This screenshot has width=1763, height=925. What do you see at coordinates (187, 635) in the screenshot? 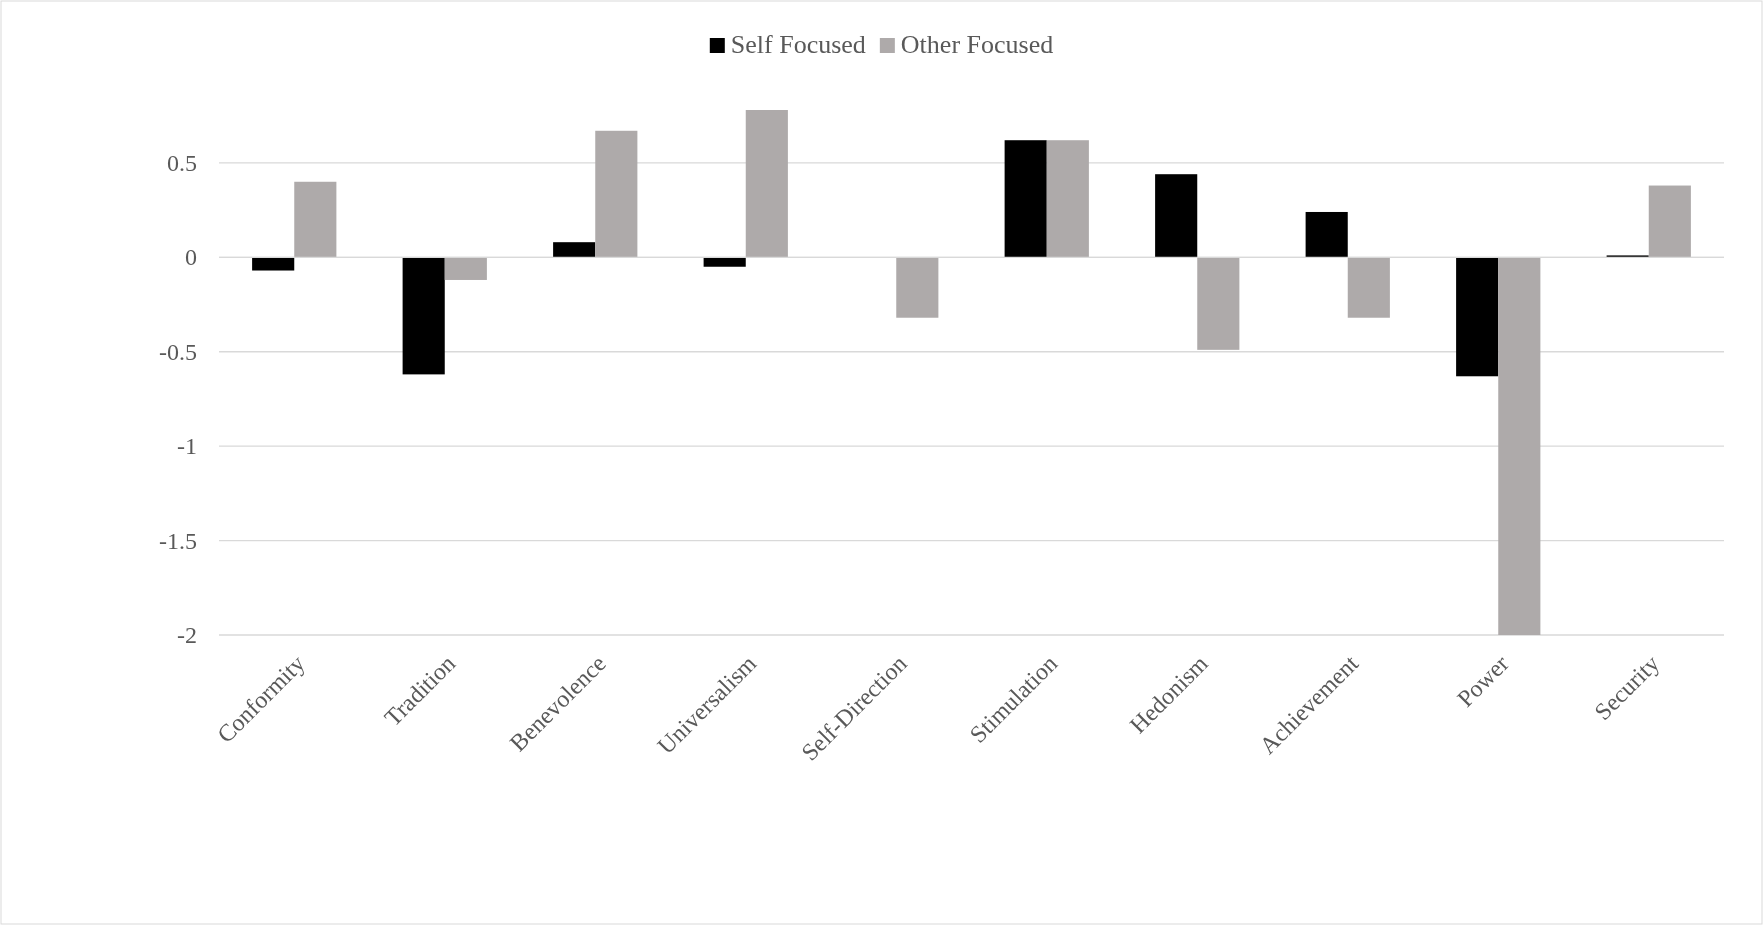
I see `y-tick-label: -2` at bounding box center [187, 635].